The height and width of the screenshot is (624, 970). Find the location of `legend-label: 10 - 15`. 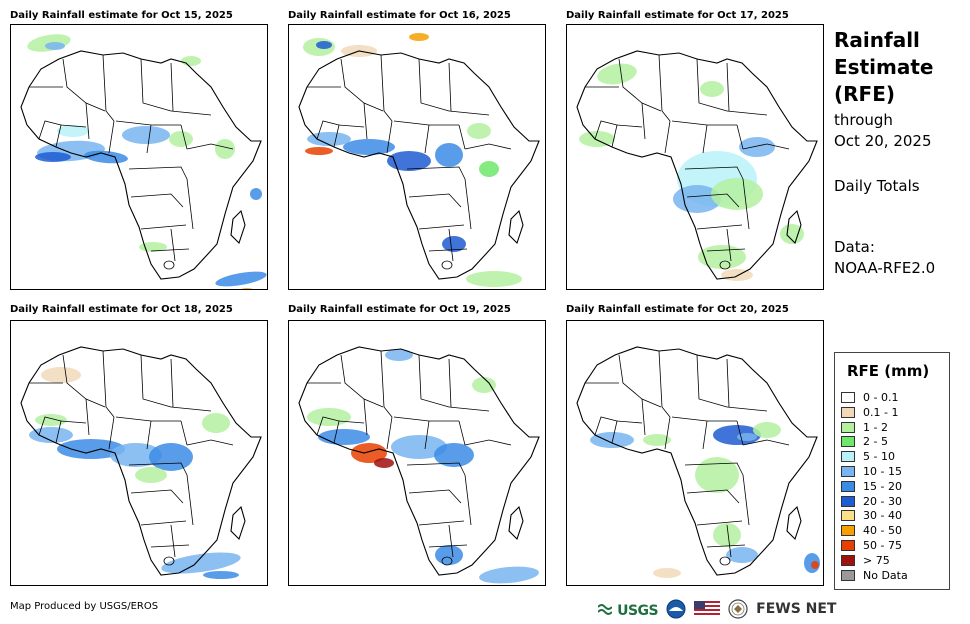

legend-label: 10 - 15 is located at coordinates (882, 471).